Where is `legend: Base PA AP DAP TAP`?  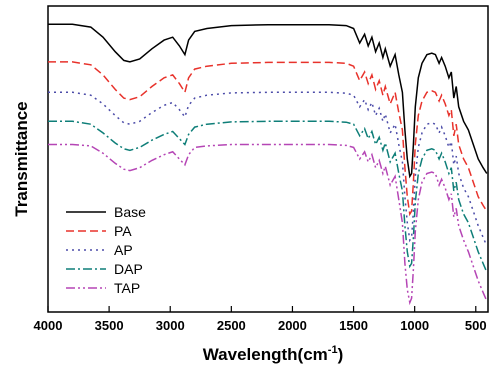
legend: Base PA AP DAP TAP is located at coordinates (106, 250).